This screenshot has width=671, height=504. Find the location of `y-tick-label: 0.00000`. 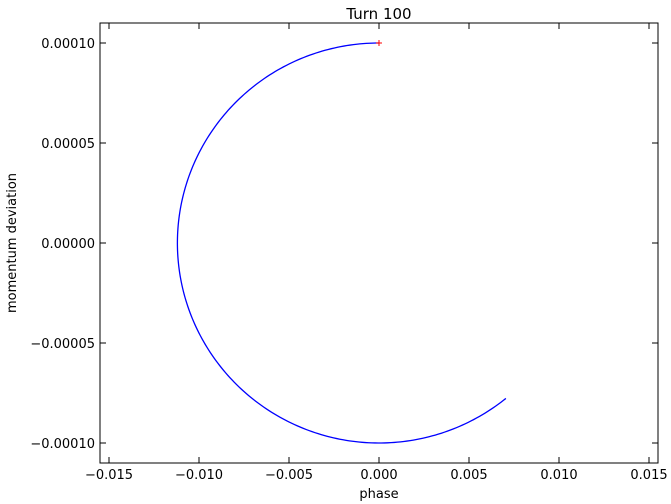

y-tick-label: 0.00000 is located at coordinates (68, 244).